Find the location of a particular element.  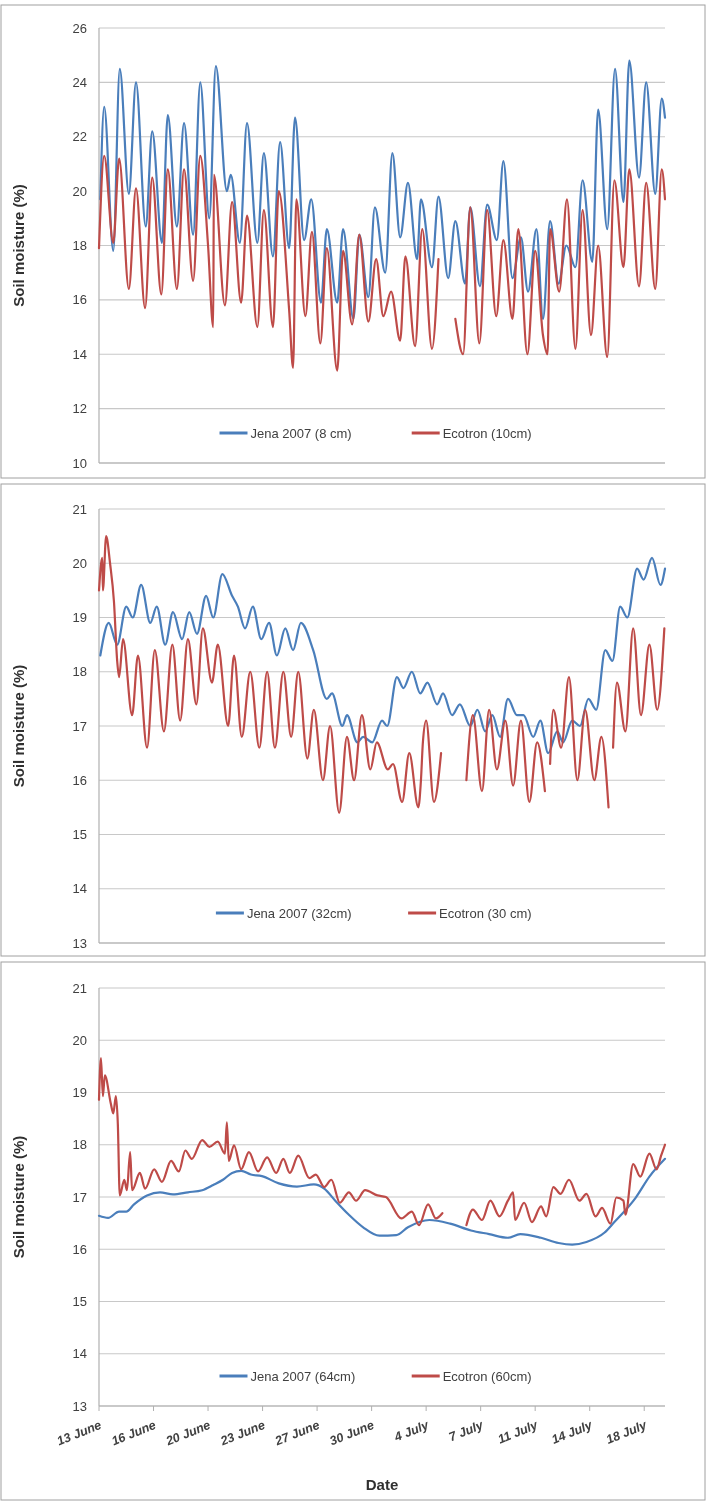

x-tick-label: 11 July is located at coordinates (518, 1432).